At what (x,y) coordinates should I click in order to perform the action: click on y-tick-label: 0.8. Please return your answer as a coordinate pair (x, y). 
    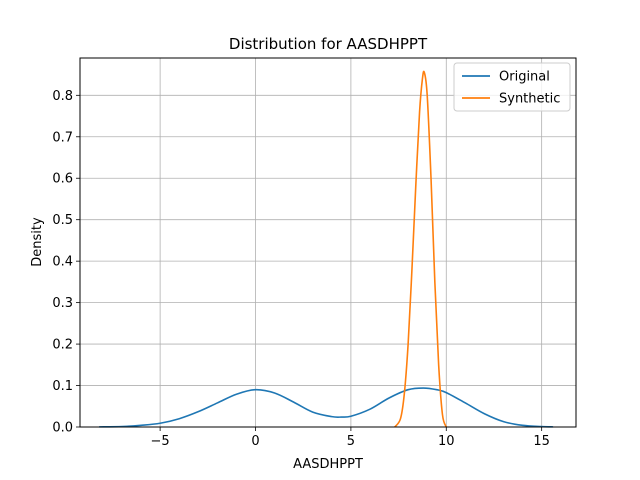
    Looking at the image, I should click on (62, 96).